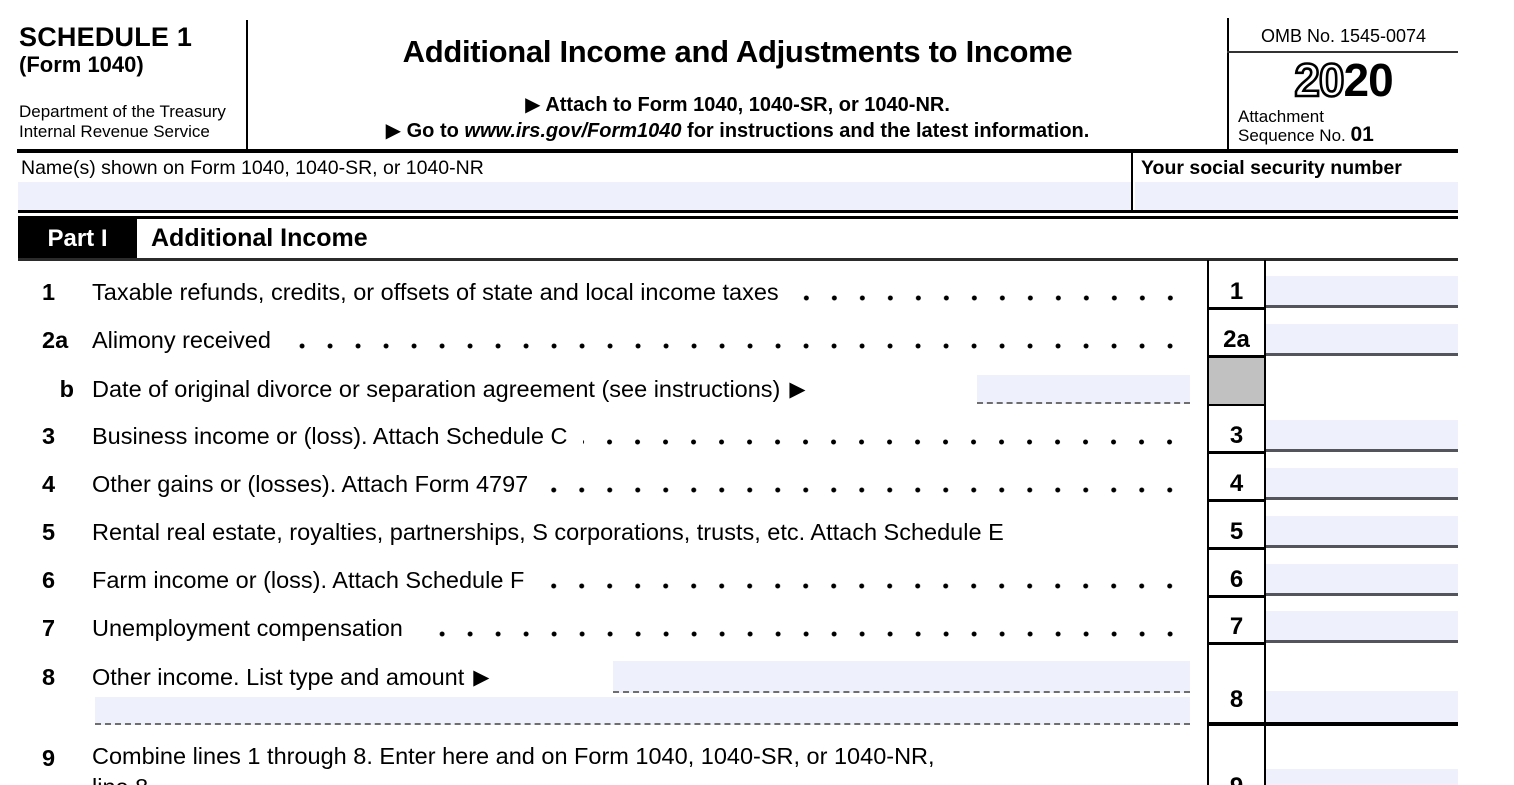  Describe the element at coordinates (1236, 579) in the screenshot. I see `line-6-box-number: 6` at that location.